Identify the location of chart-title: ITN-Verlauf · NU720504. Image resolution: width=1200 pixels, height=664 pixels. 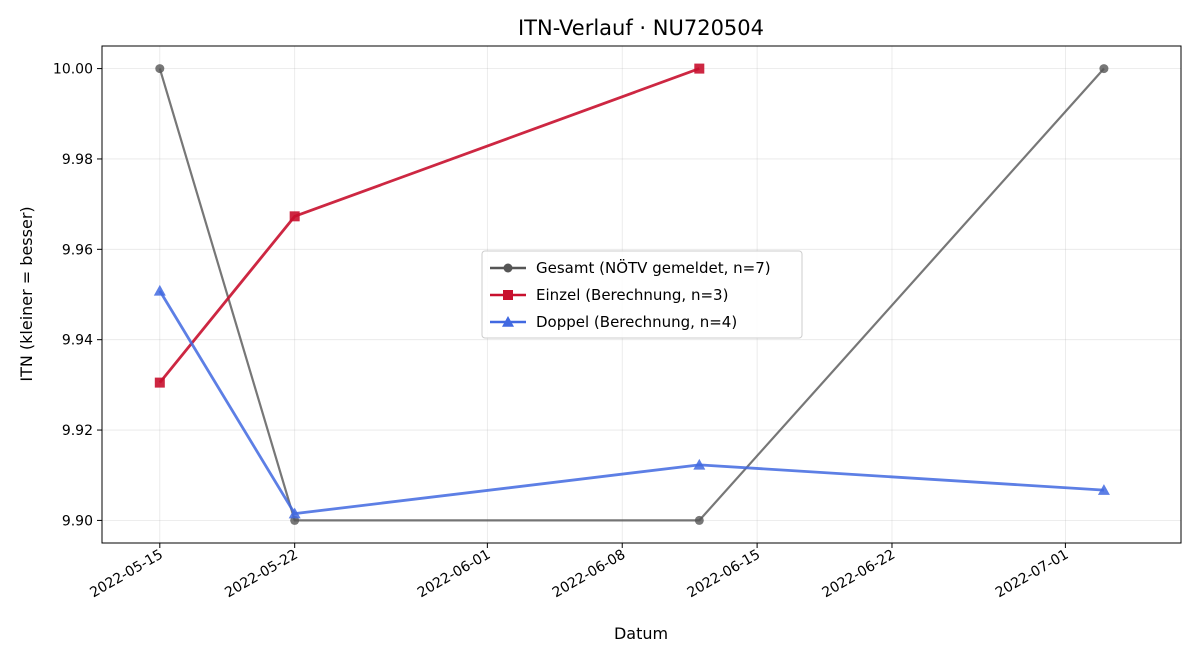
(641, 28).